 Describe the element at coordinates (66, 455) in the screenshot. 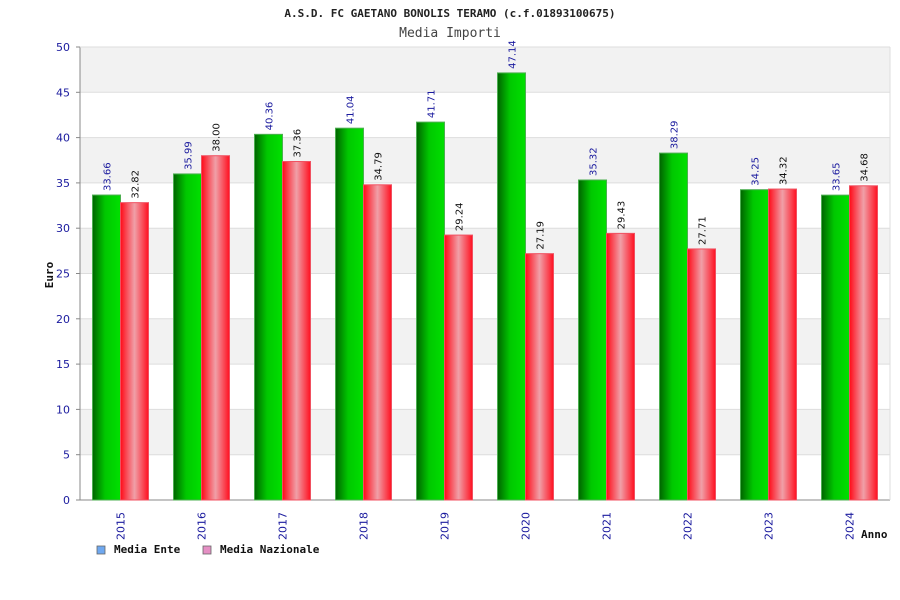

I see `y-tick-label: 5` at that location.